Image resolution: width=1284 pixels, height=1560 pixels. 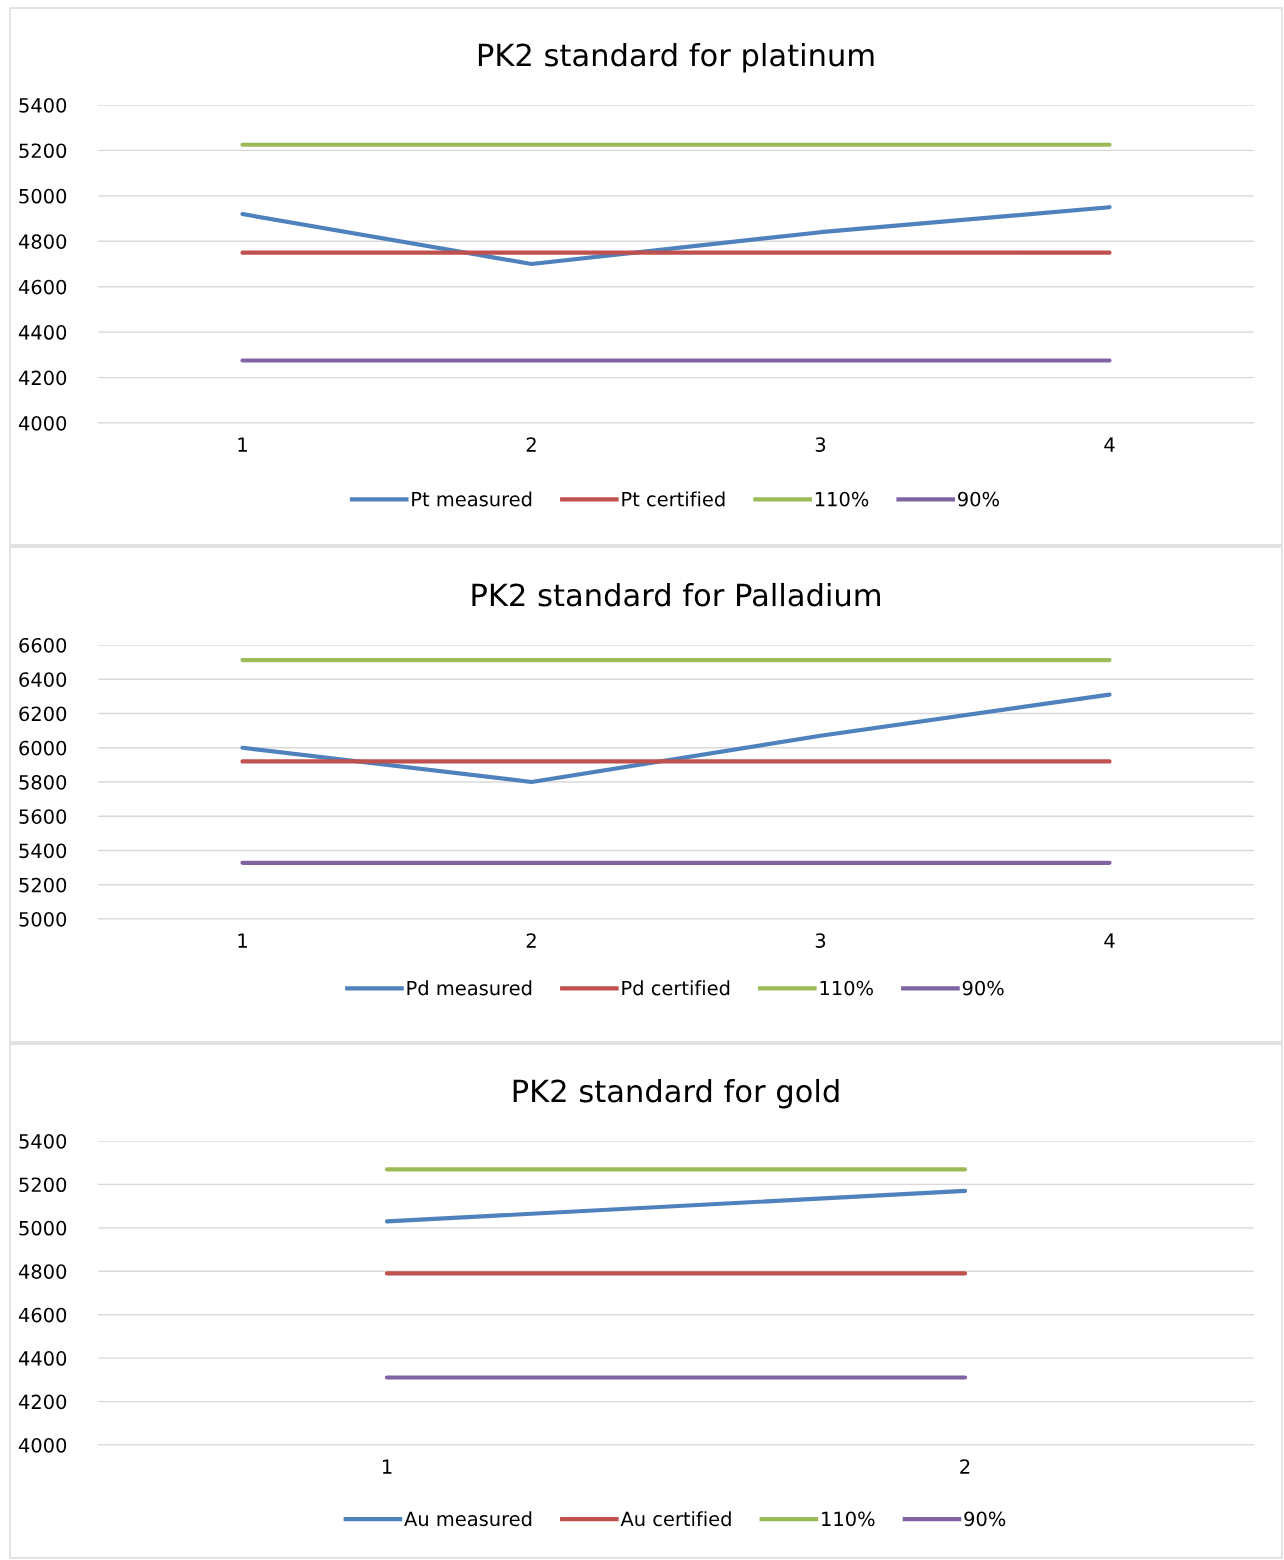 What do you see at coordinates (43, 748) in the screenshot?
I see `y-tick-label: 6000` at bounding box center [43, 748].